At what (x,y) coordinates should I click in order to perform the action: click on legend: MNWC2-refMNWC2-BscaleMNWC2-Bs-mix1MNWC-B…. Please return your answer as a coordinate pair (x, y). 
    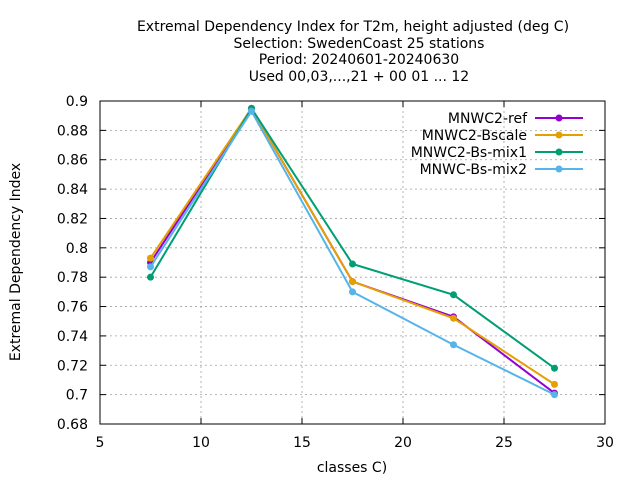
    Looking at the image, I should click on (497, 144).